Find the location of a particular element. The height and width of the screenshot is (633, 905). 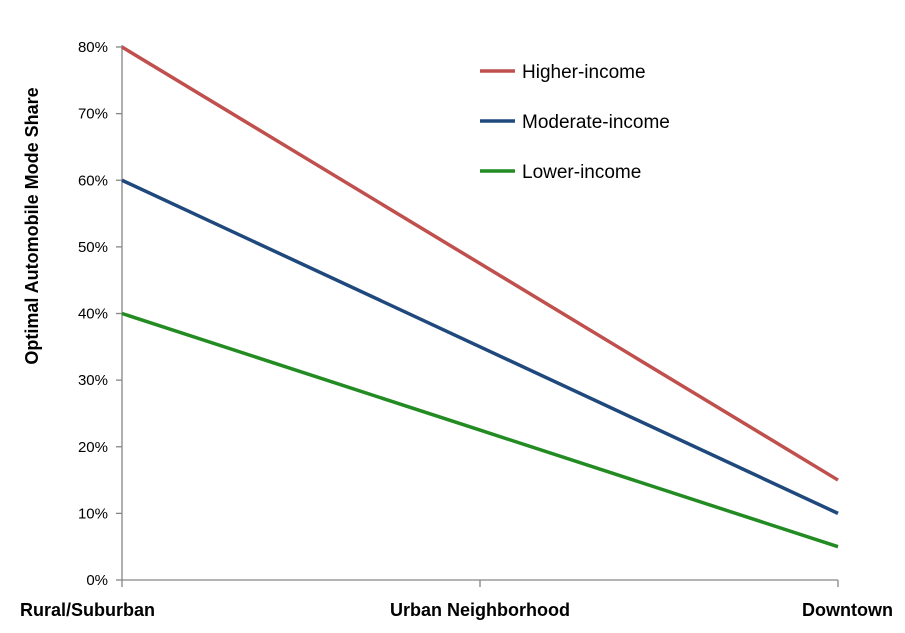

y-tick-label: 20% is located at coordinates (93, 447).